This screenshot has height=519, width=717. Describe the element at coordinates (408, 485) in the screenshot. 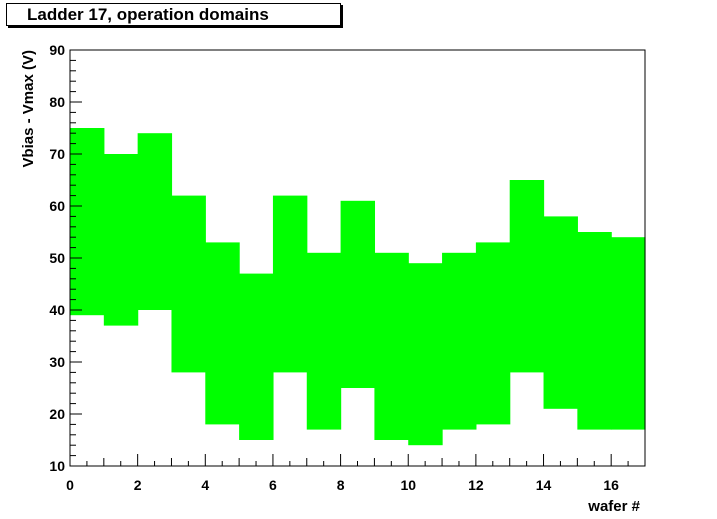

I see `x-tick-label: 10` at that location.